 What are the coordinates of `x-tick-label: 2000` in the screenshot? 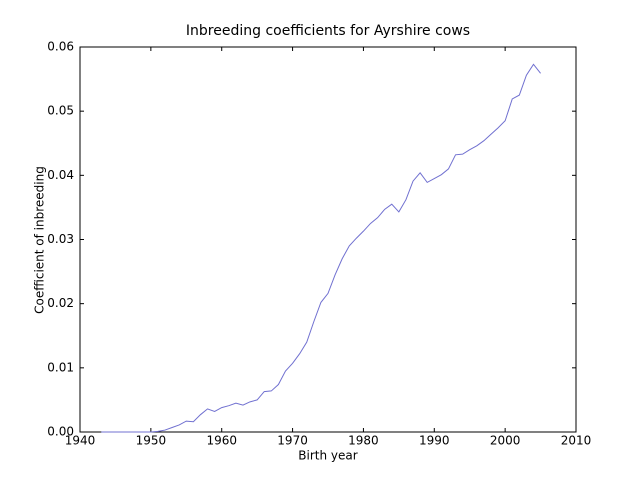 It's located at (505, 441).